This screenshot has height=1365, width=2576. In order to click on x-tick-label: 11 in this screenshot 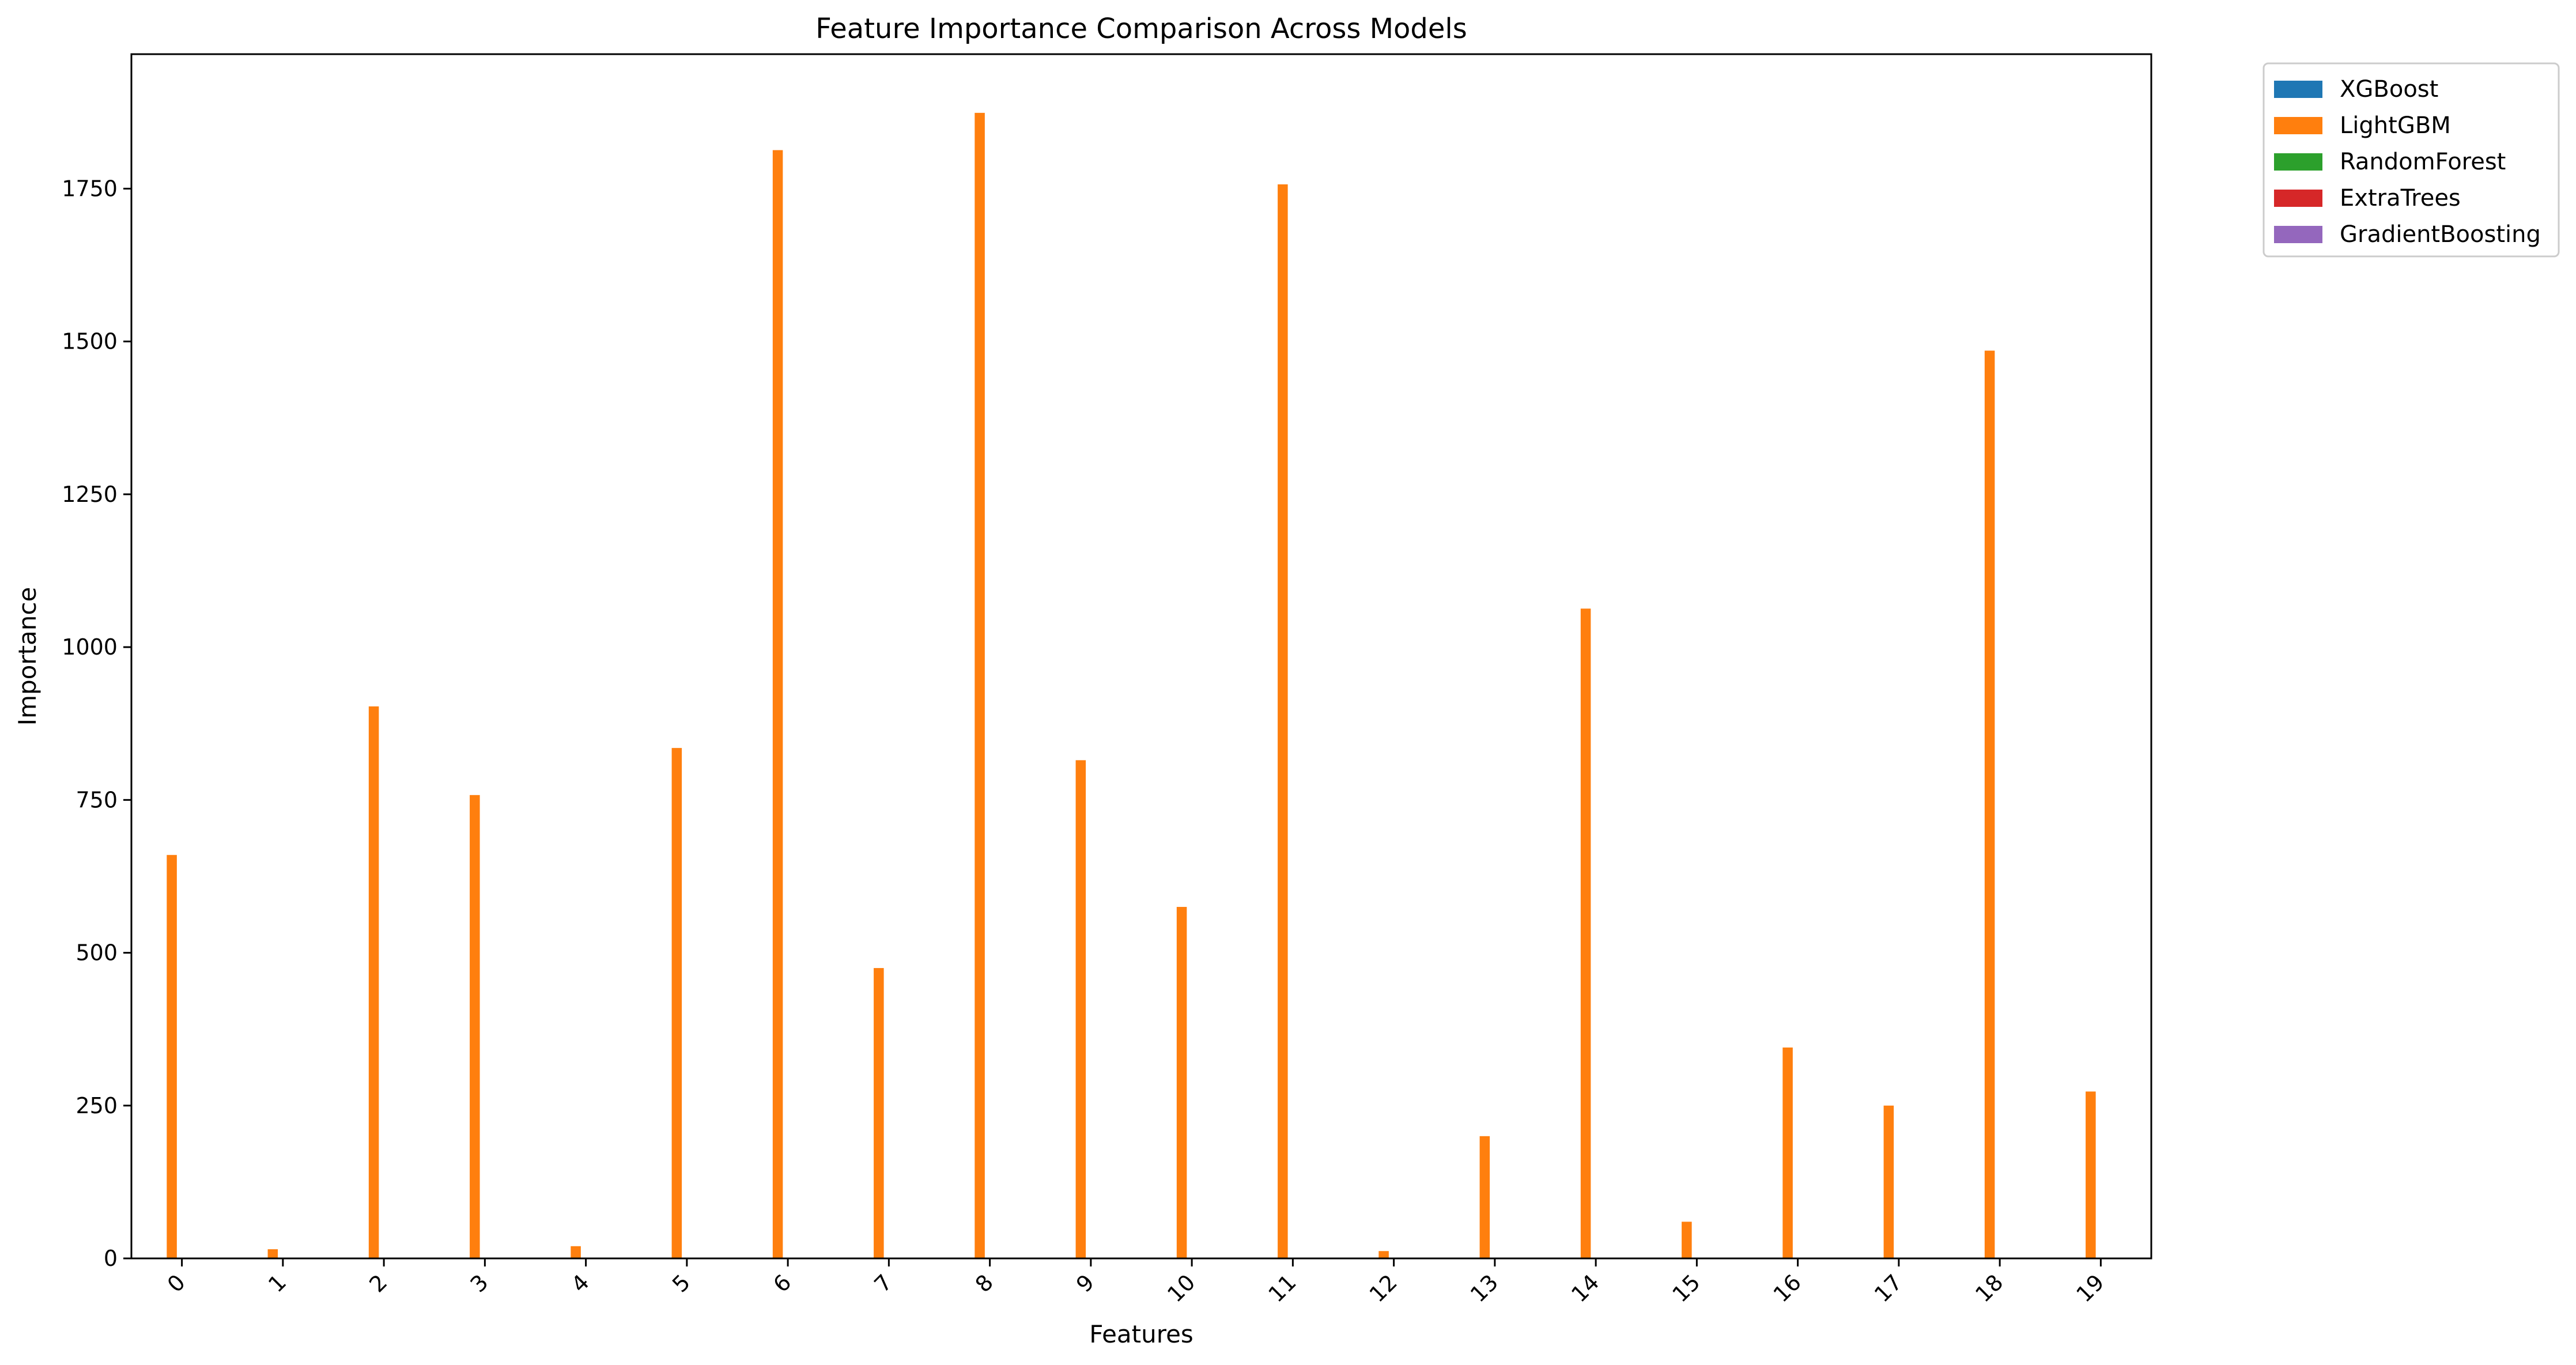, I will do `click(1282, 1288)`.